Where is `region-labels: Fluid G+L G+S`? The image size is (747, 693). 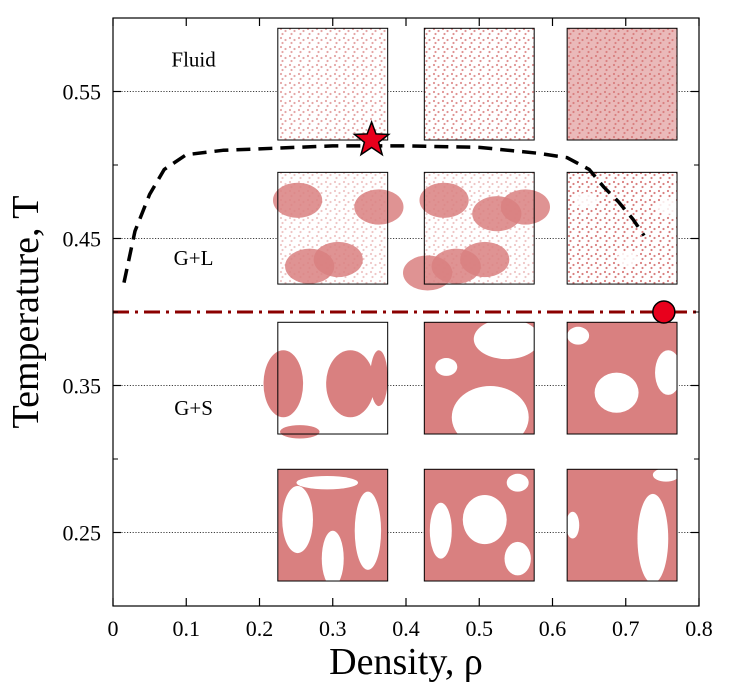 region-labels: Fluid G+L G+S is located at coordinates (193, 234).